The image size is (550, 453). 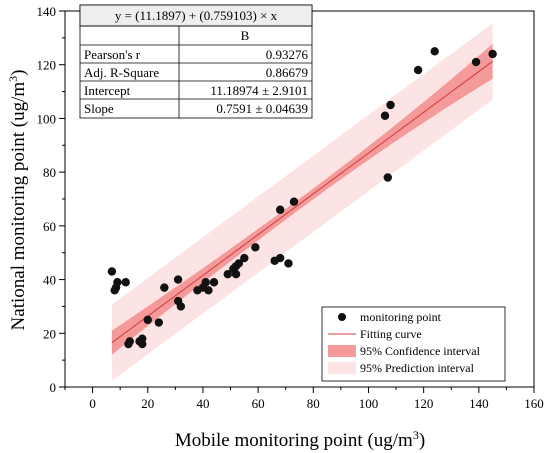 What do you see at coordinates (49, 226) in the screenshot?
I see `y-tick-label: 60` at bounding box center [49, 226].